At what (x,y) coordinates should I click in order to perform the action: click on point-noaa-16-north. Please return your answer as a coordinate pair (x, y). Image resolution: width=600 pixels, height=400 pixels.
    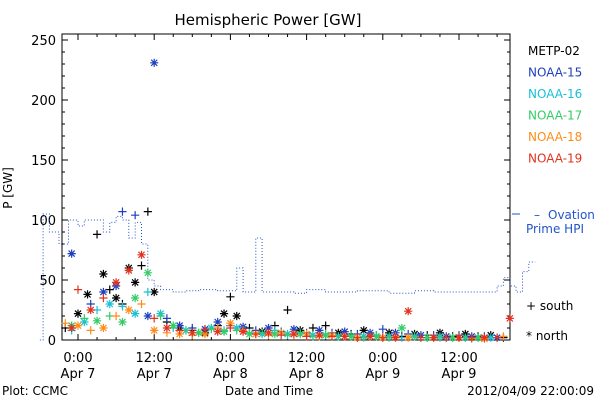
    Looking at the image, I should click on (135, 313).